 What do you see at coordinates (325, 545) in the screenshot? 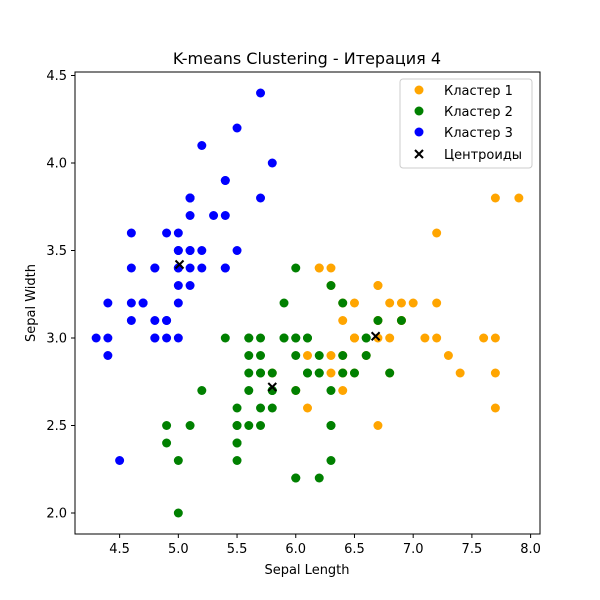
I see `x-axis-ticks: 4.5 5.0 5.5 6.0 6.5 7.0 7.5 8.0` at bounding box center [325, 545].